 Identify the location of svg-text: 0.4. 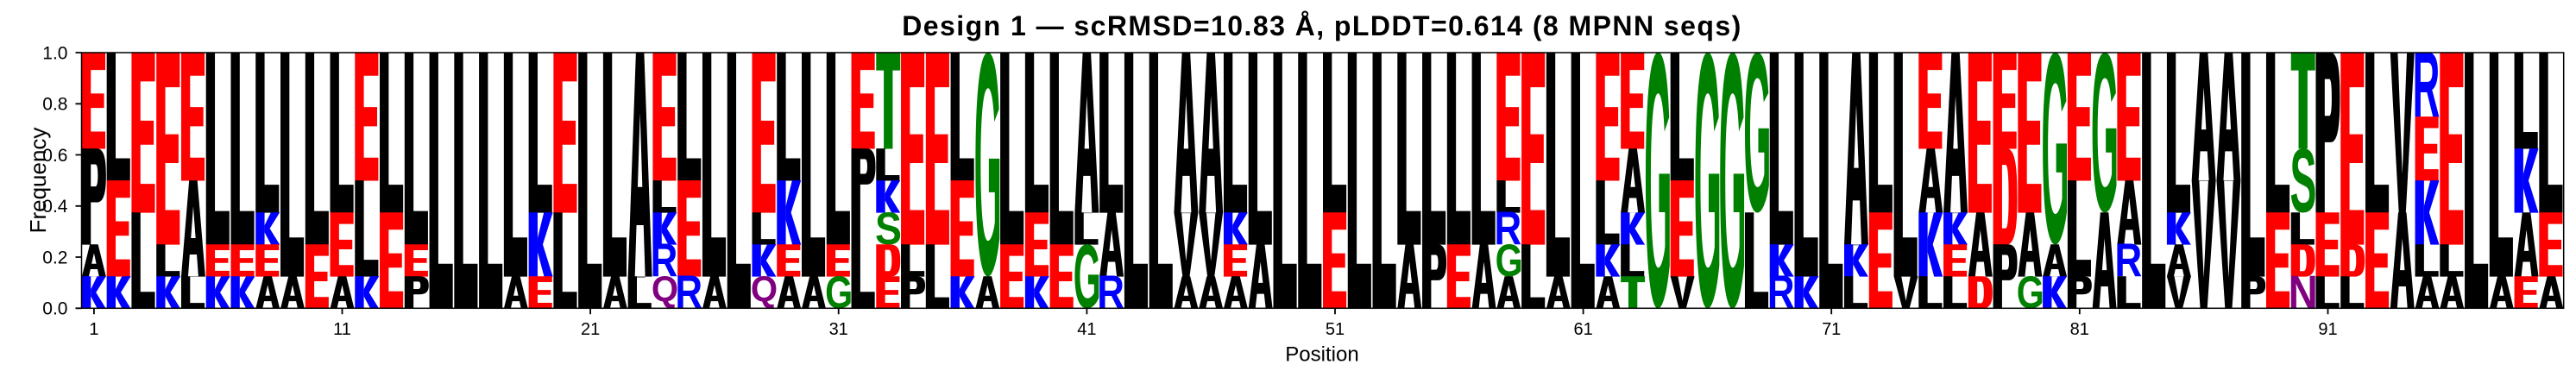
(55, 207).